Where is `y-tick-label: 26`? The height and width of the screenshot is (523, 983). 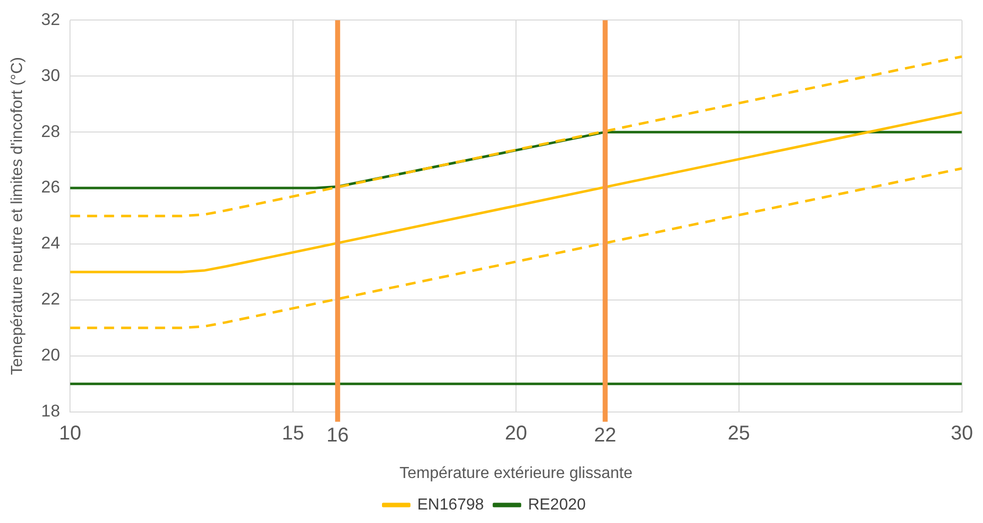
y-tick-label: 26 is located at coordinates (50, 187).